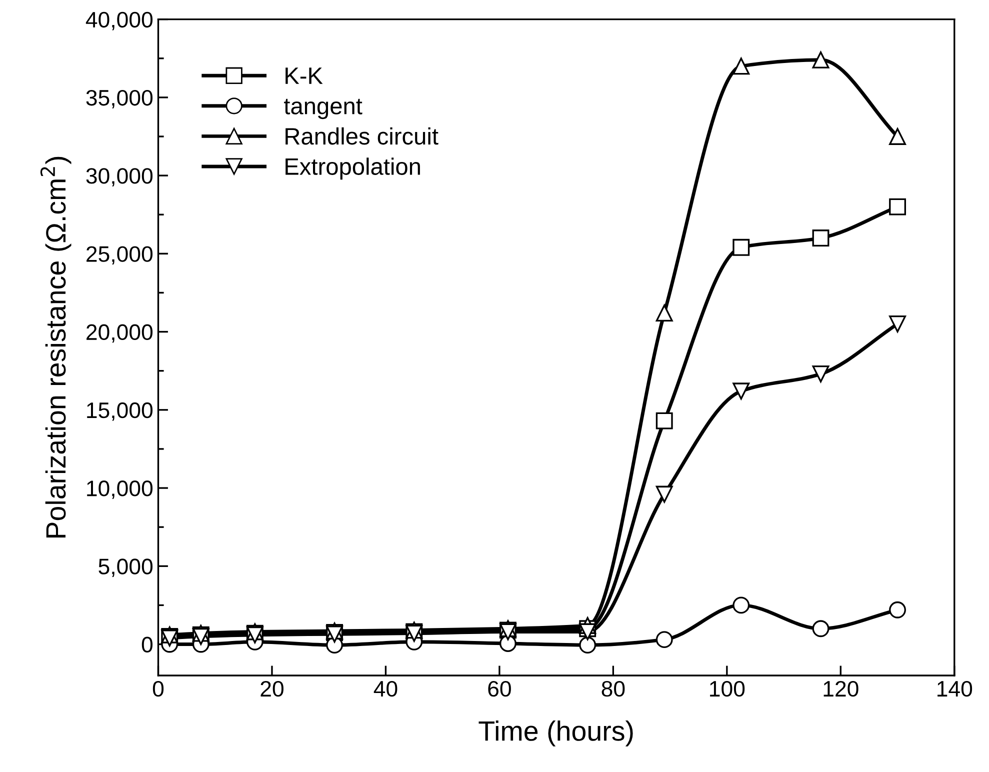 The height and width of the screenshot is (772, 989). Describe the element at coordinates (56, 347) in the screenshot. I see `y-axis-title: Polarization resistance (Ω.cm$^{2}$)` at that location.